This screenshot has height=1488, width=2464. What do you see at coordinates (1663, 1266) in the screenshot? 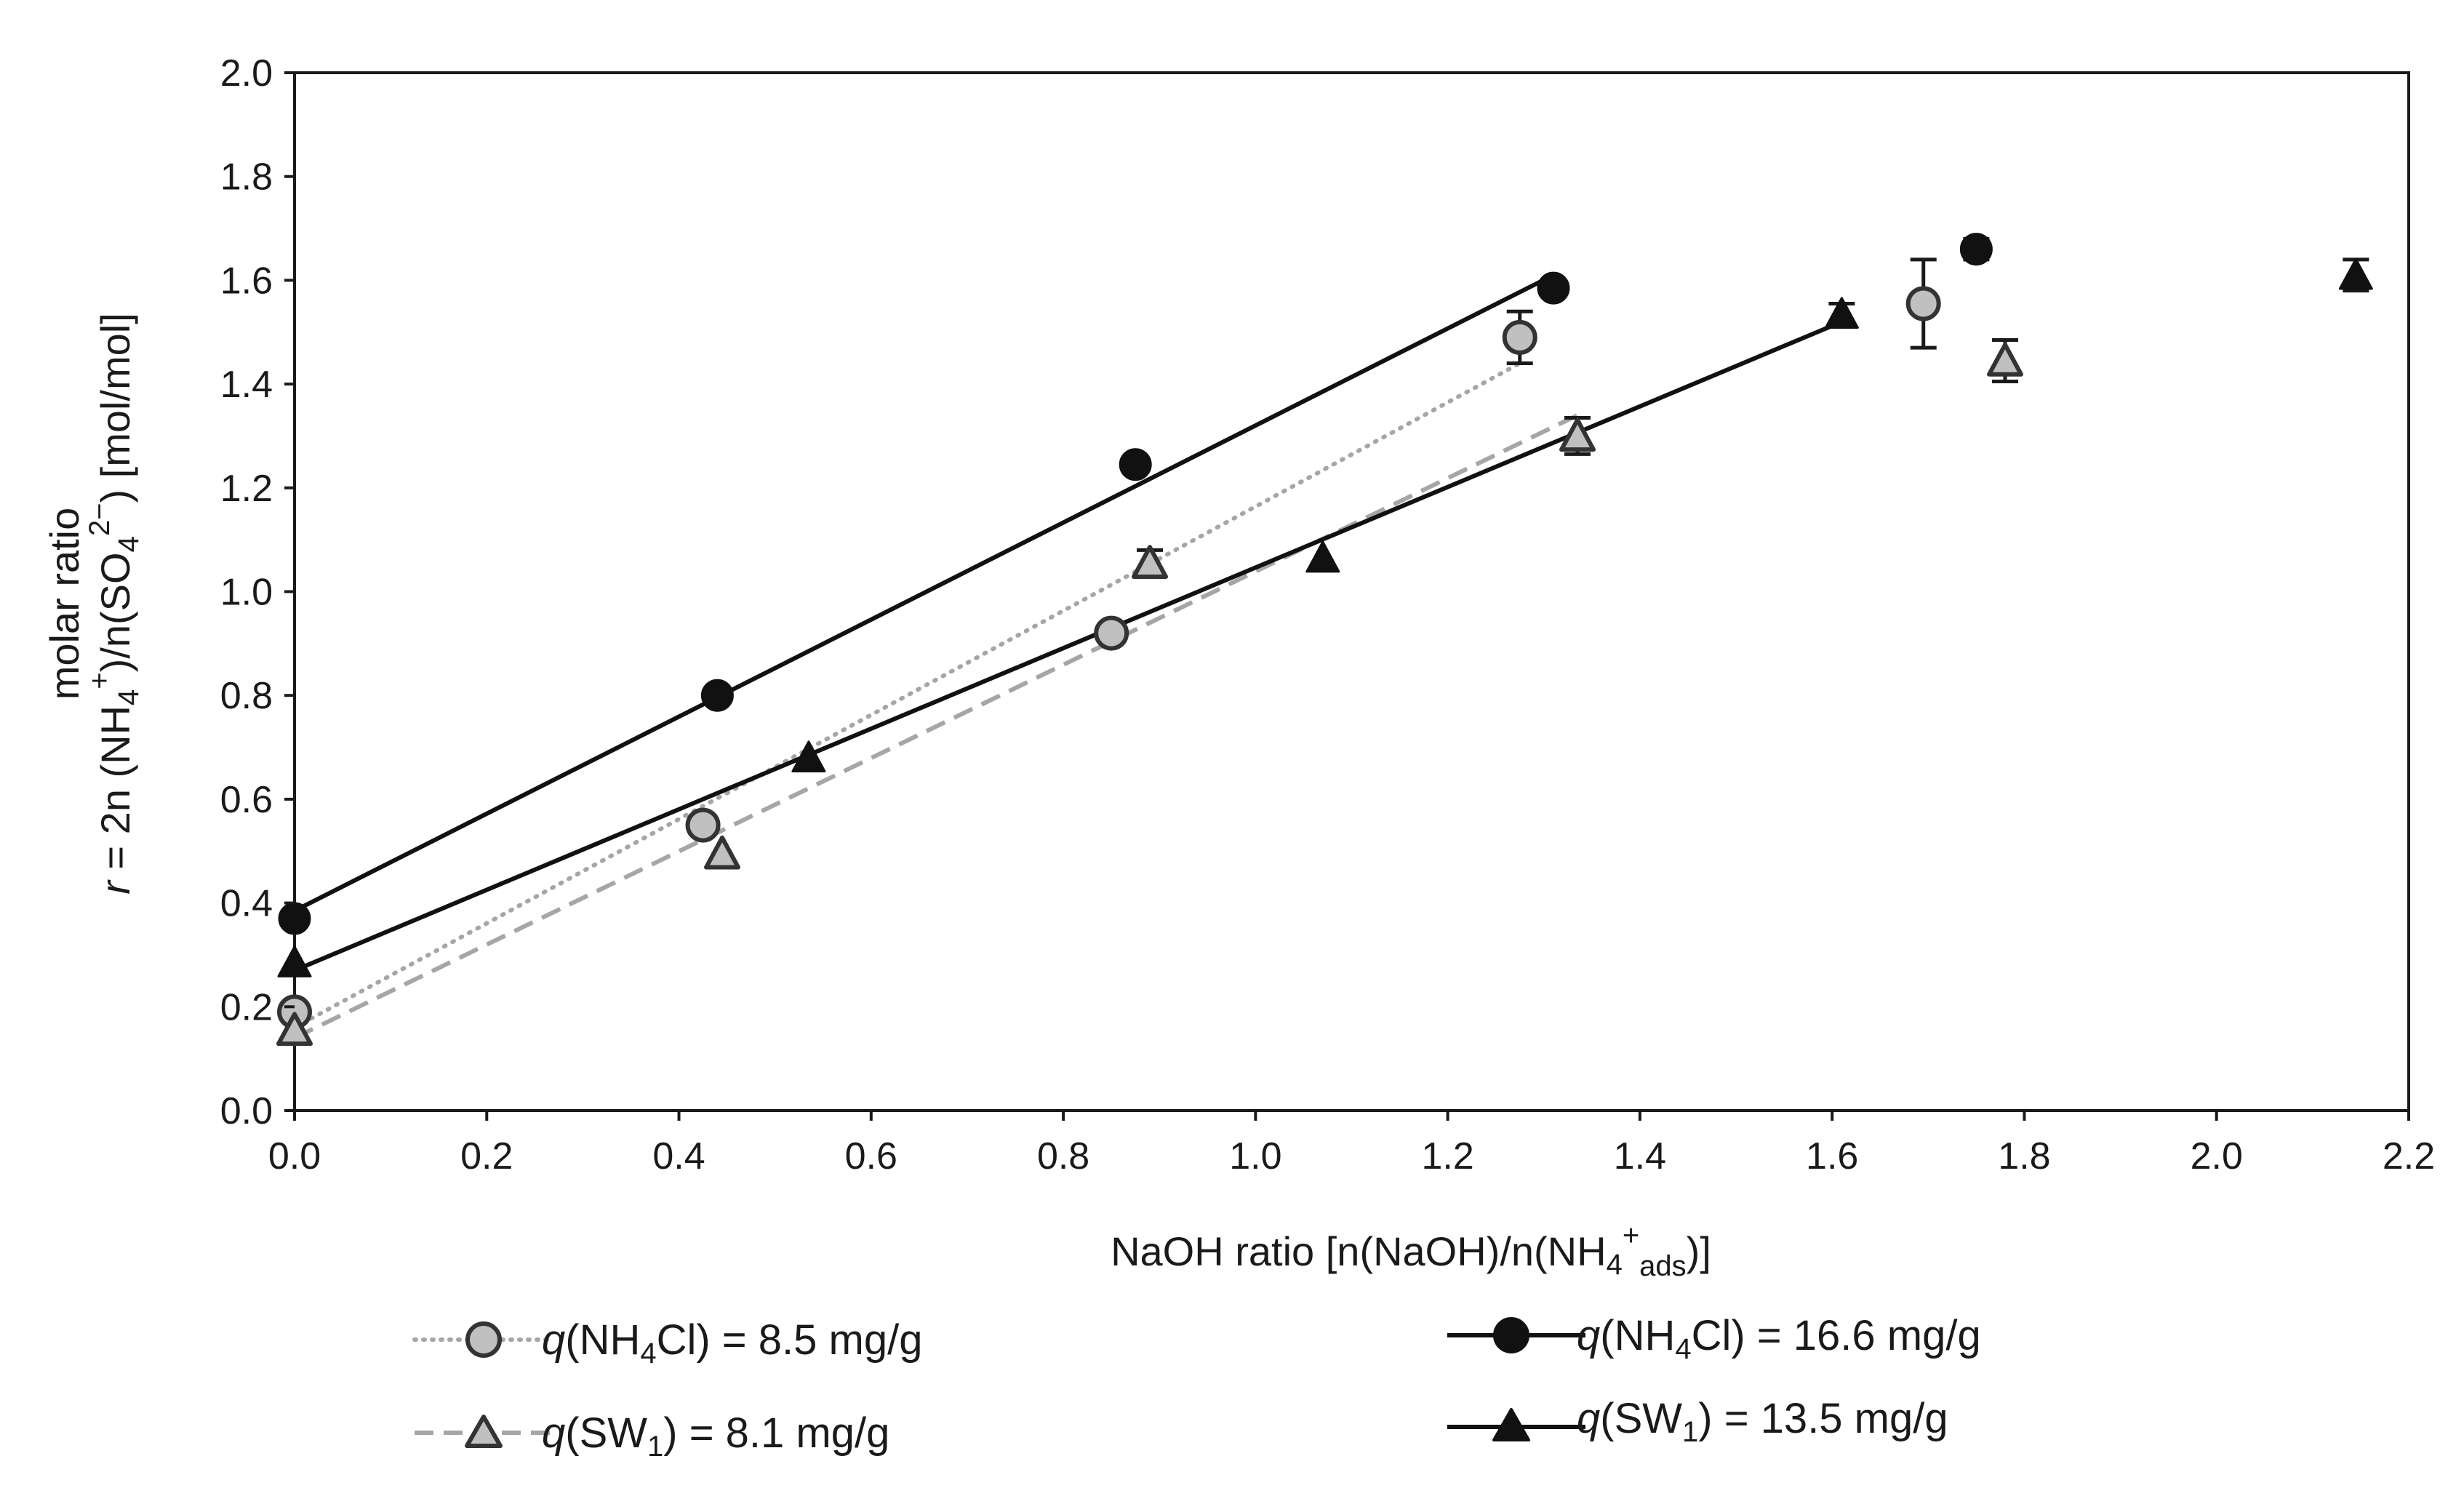
I see `x-title-sub-ads: ads` at bounding box center [1663, 1266].